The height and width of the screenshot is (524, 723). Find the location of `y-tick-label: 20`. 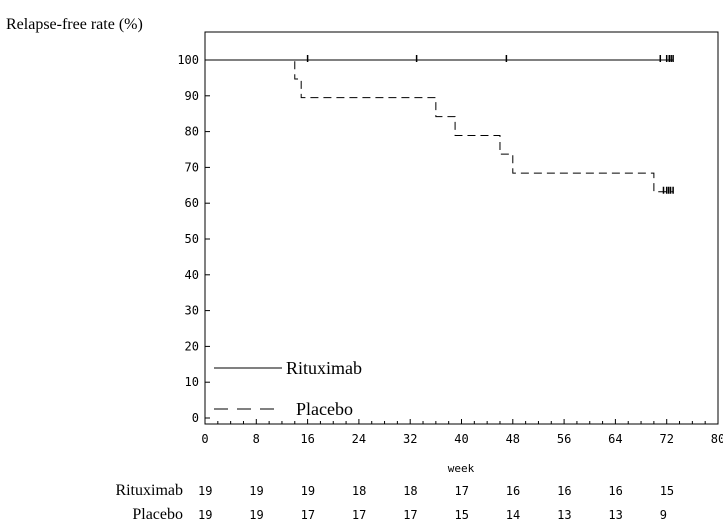

y-tick-label: 20 is located at coordinates (192, 346).